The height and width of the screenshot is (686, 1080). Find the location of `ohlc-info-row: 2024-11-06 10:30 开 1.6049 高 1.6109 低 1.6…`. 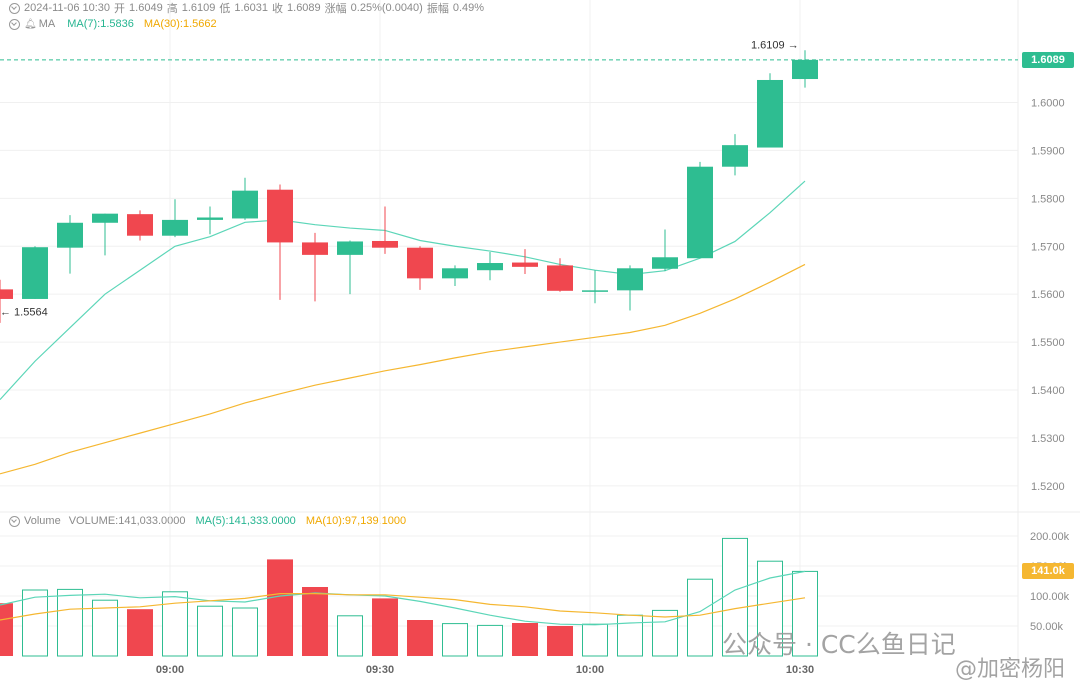

ohlc-info-row: 2024-11-06 10:30 开 1.6049 高 1.6109 低 1.6… is located at coordinates (244, 8).